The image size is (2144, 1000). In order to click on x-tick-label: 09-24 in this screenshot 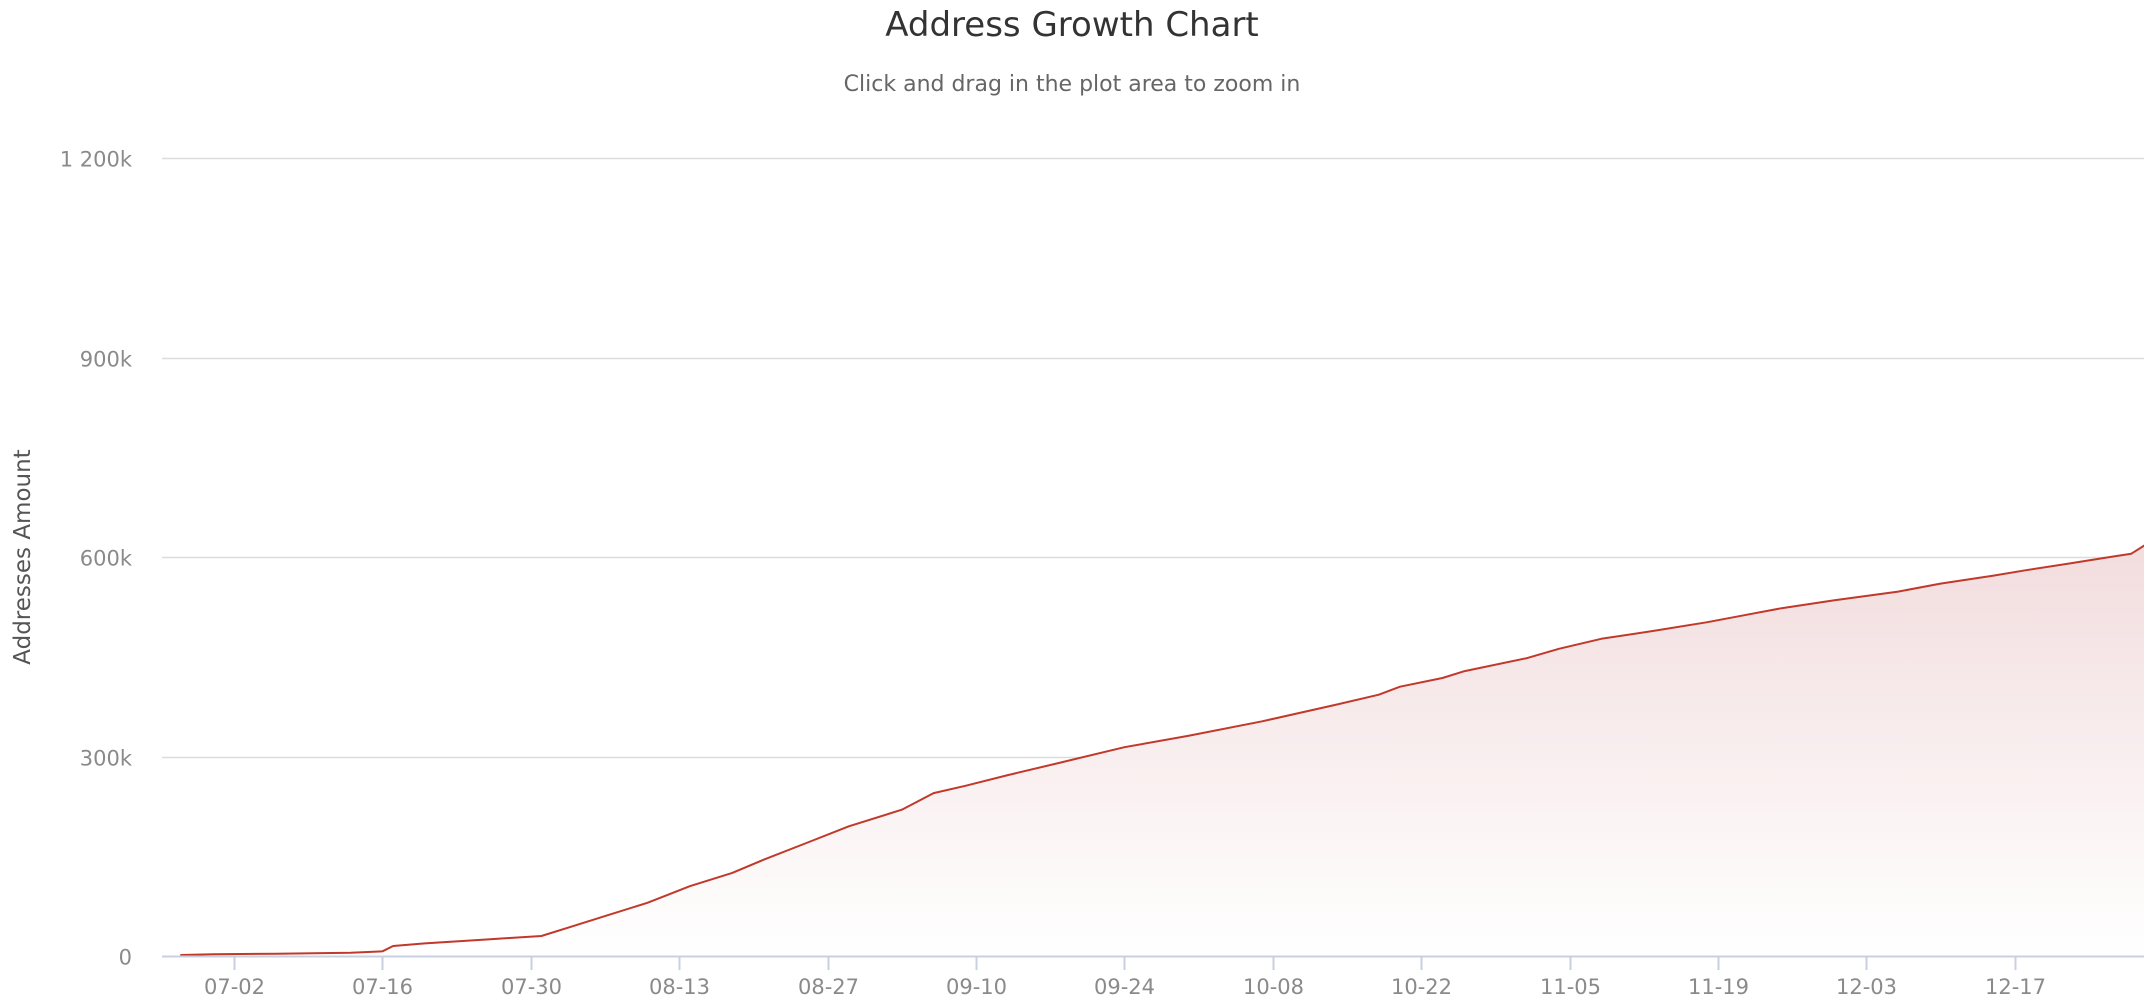, I will do `click(1124, 987)`.